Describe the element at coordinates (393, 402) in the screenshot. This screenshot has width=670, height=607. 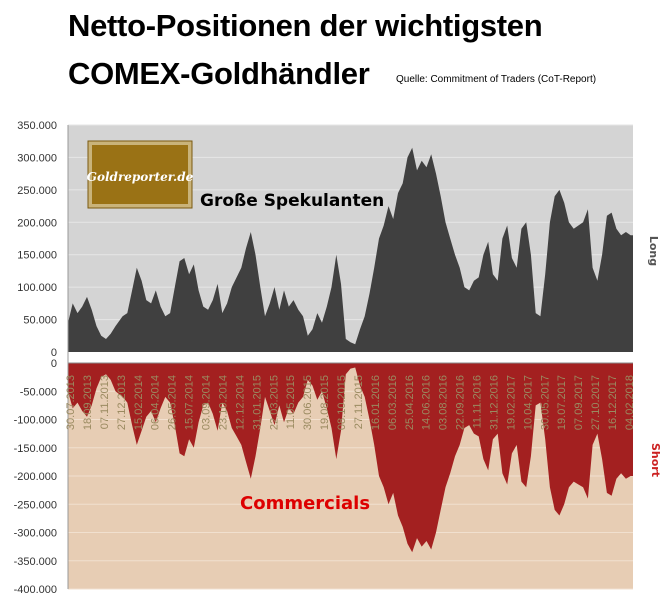
I see `x-tick-label: 06.03.2016` at that location.